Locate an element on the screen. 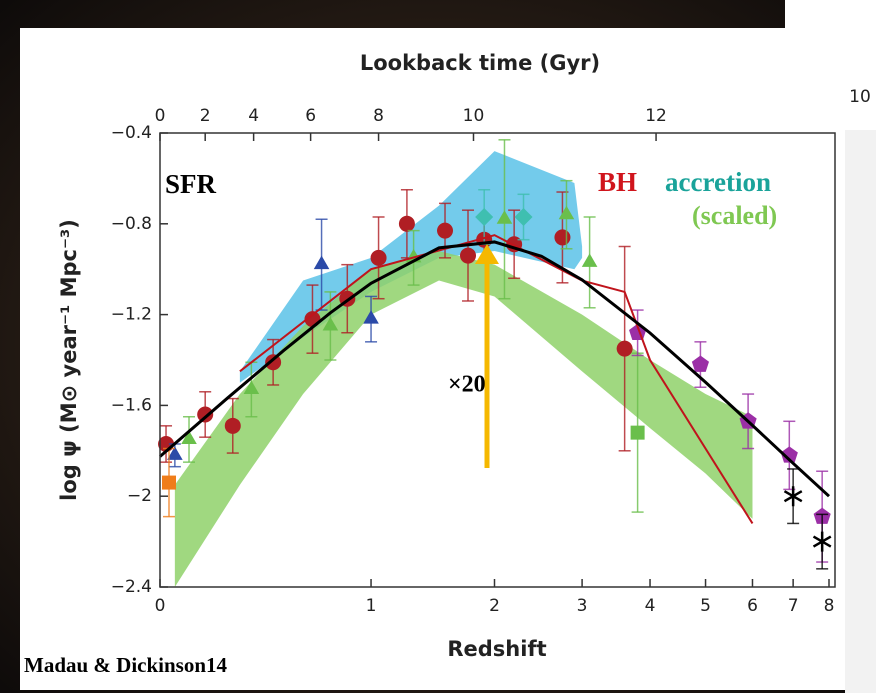 The image size is (876, 693). arrow is located at coordinates (487, 356).